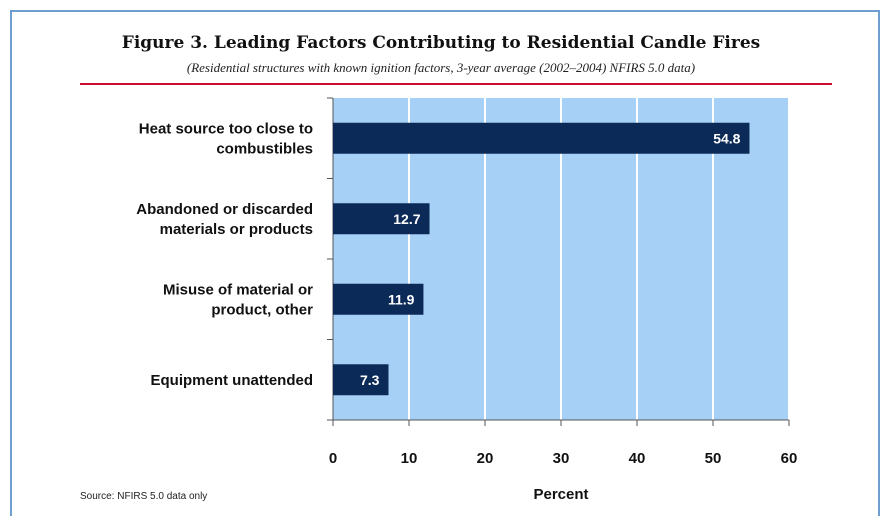 The width and height of the screenshot is (882, 516). What do you see at coordinates (485, 458) in the screenshot?
I see `x-tick-label-20: 20` at bounding box center [485, 458].